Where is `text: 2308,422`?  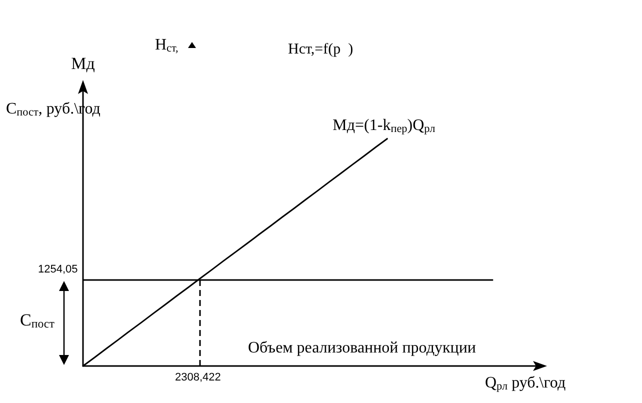 text: 2308,422 is located at coordinates (198, 378).